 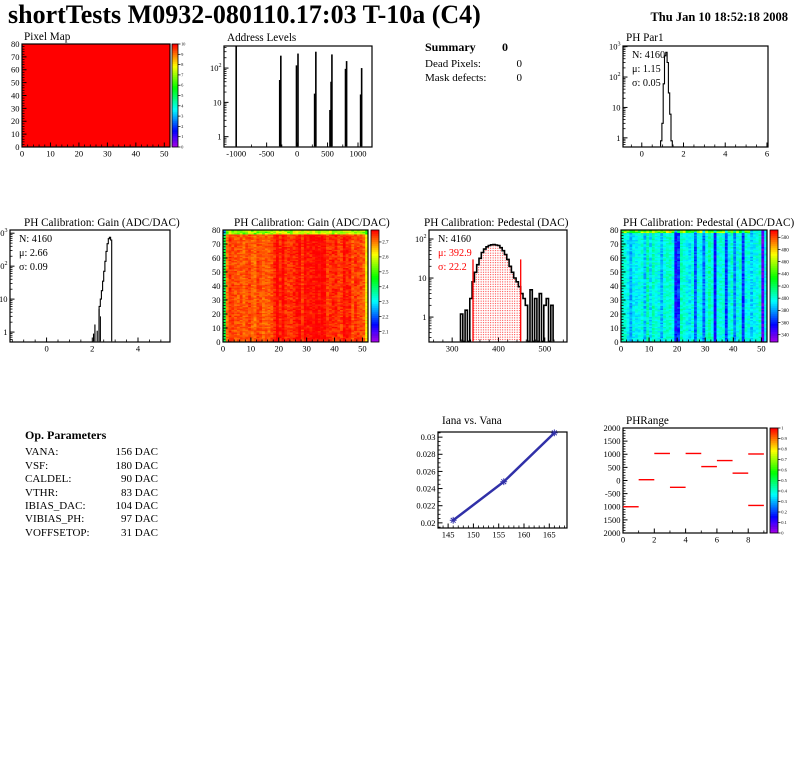 What do you see at coordinates (182, 74) in the screenshot?
I see `svg-text: 7` at bounding box center [182, 74].